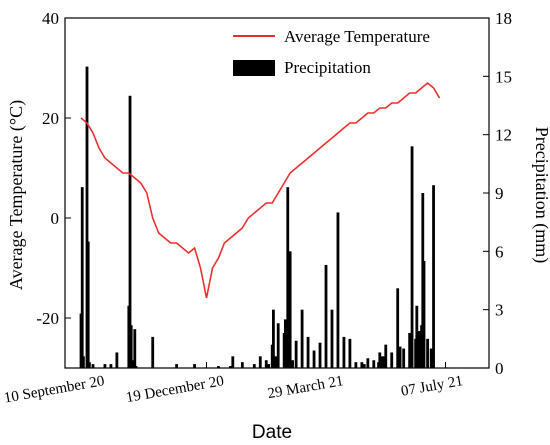 This screenshot has height=445, width=550. Describe the element at coordinates (503, 18) in the screenshot. I see `y-right-tick-label: 18` at that location.